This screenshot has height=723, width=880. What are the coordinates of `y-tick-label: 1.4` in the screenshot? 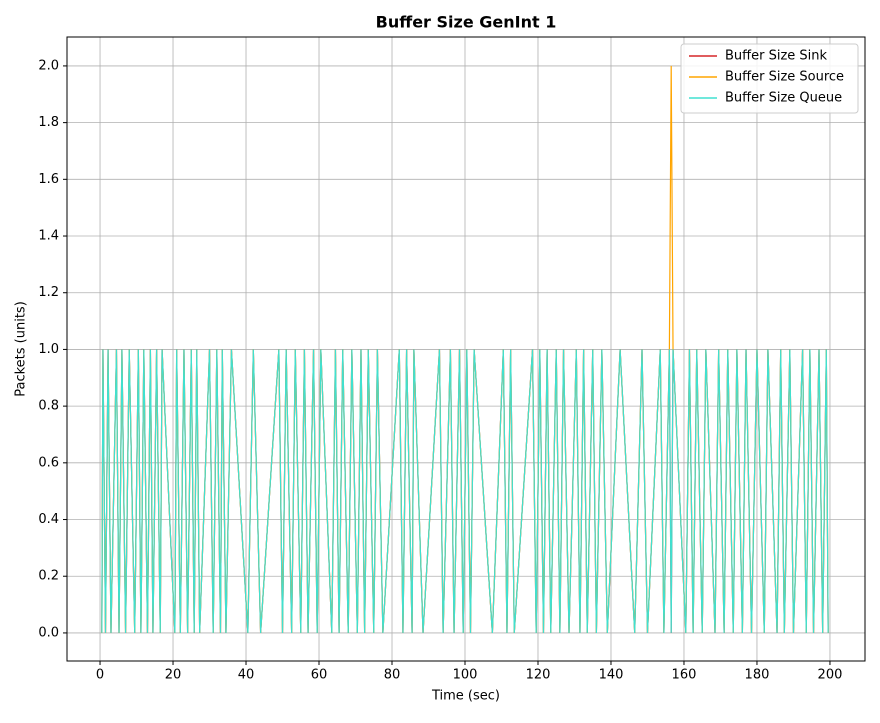 It's located at (48, 236).